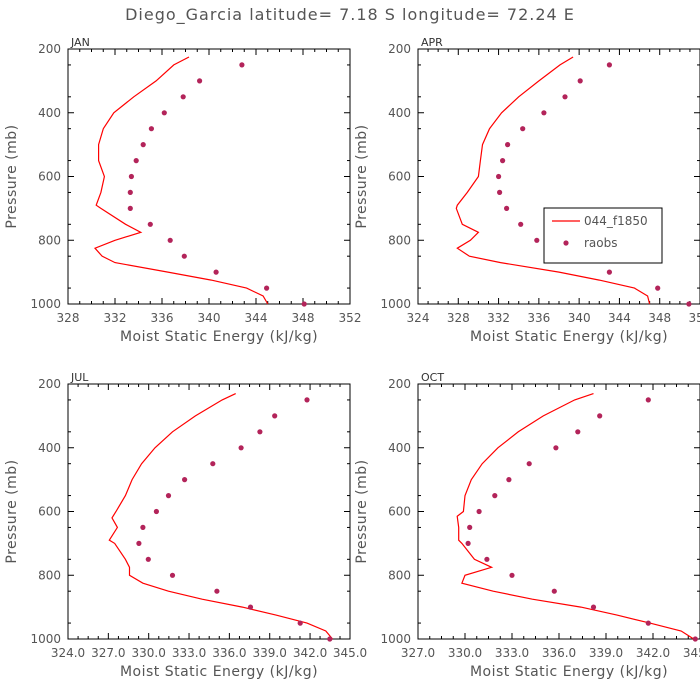  What do you see at coordinates (616, 221) in the screenshot?
I see `legend-model-label: 044_f1850` at bounding box center [616, 221].